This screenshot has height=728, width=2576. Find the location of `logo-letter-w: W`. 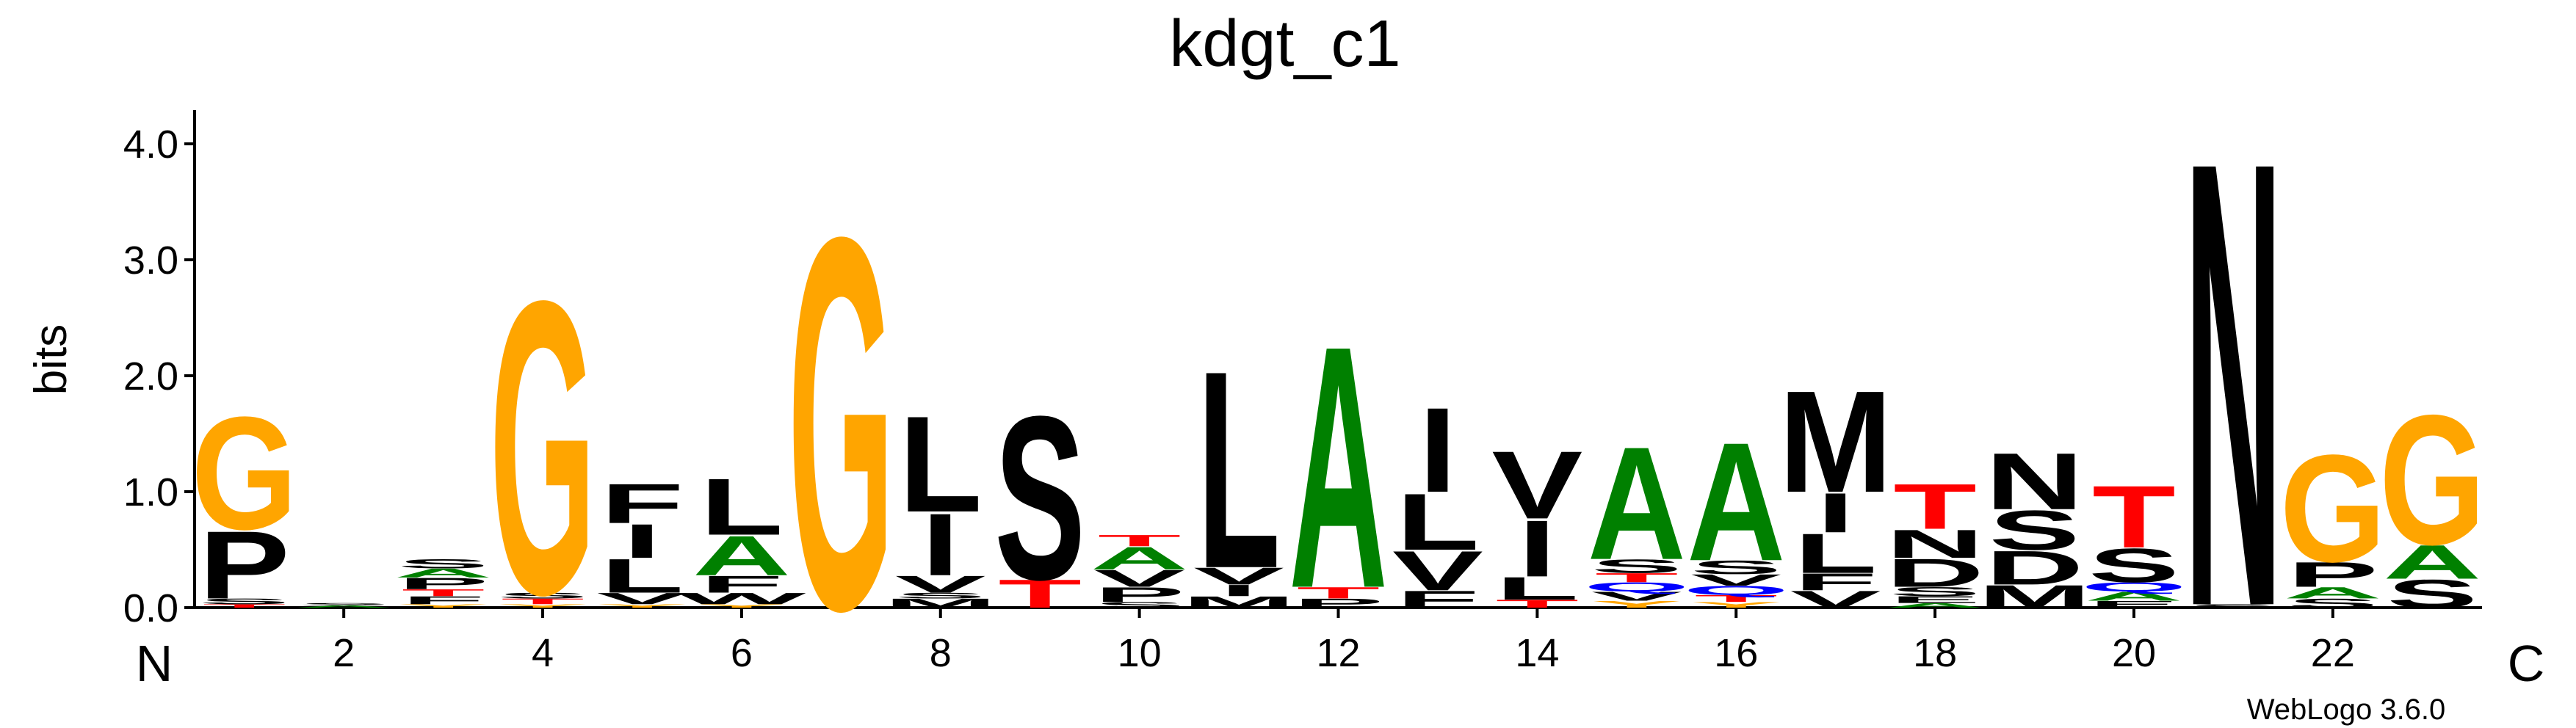

logo-letter-w: W is located at coordinates (741, 599).